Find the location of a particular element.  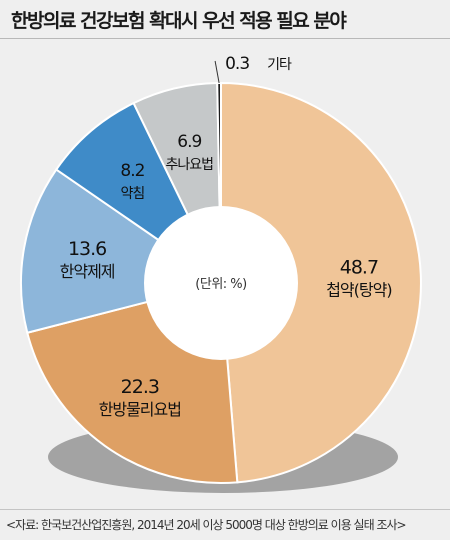

slice-value-3: 8.2 is located at coordinates (132, 171).